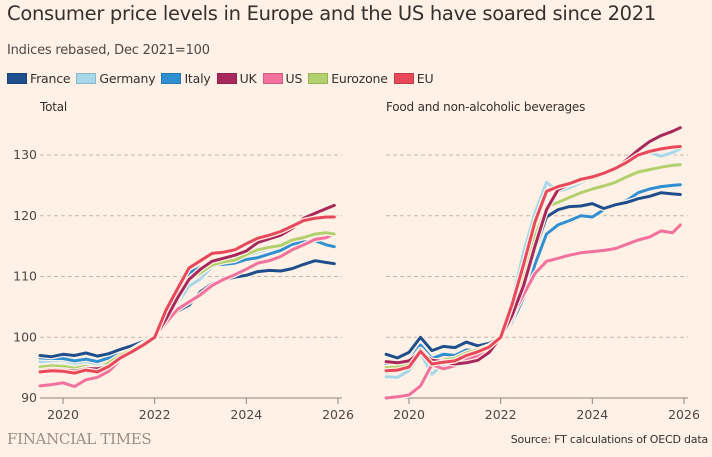  What do you see at coordinates (50, 78) in the screenshot?
I see `legend-label: France` at bounding box center [50, 78].